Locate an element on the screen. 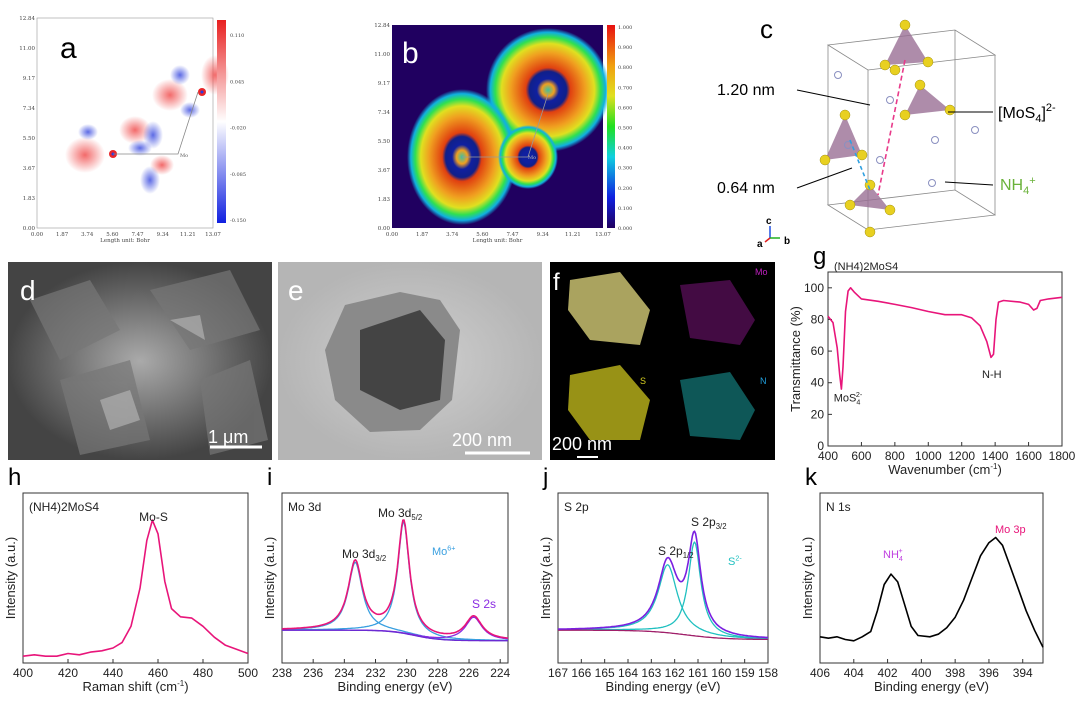 This screenshot has width=1080, height=702. label-sub: 4 is located at coordinates (858, 402).